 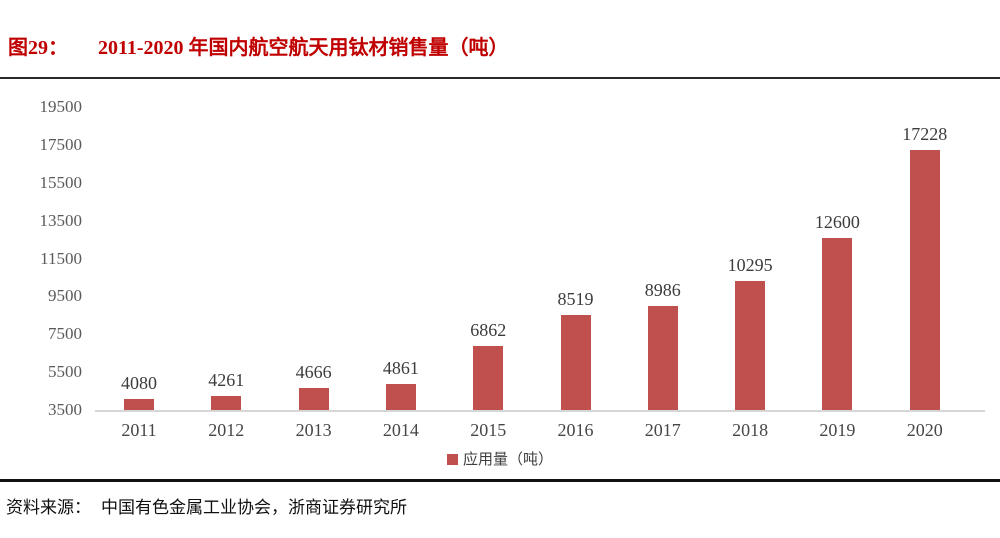 I want to click on bar-2014, so click(x=400, y=397).